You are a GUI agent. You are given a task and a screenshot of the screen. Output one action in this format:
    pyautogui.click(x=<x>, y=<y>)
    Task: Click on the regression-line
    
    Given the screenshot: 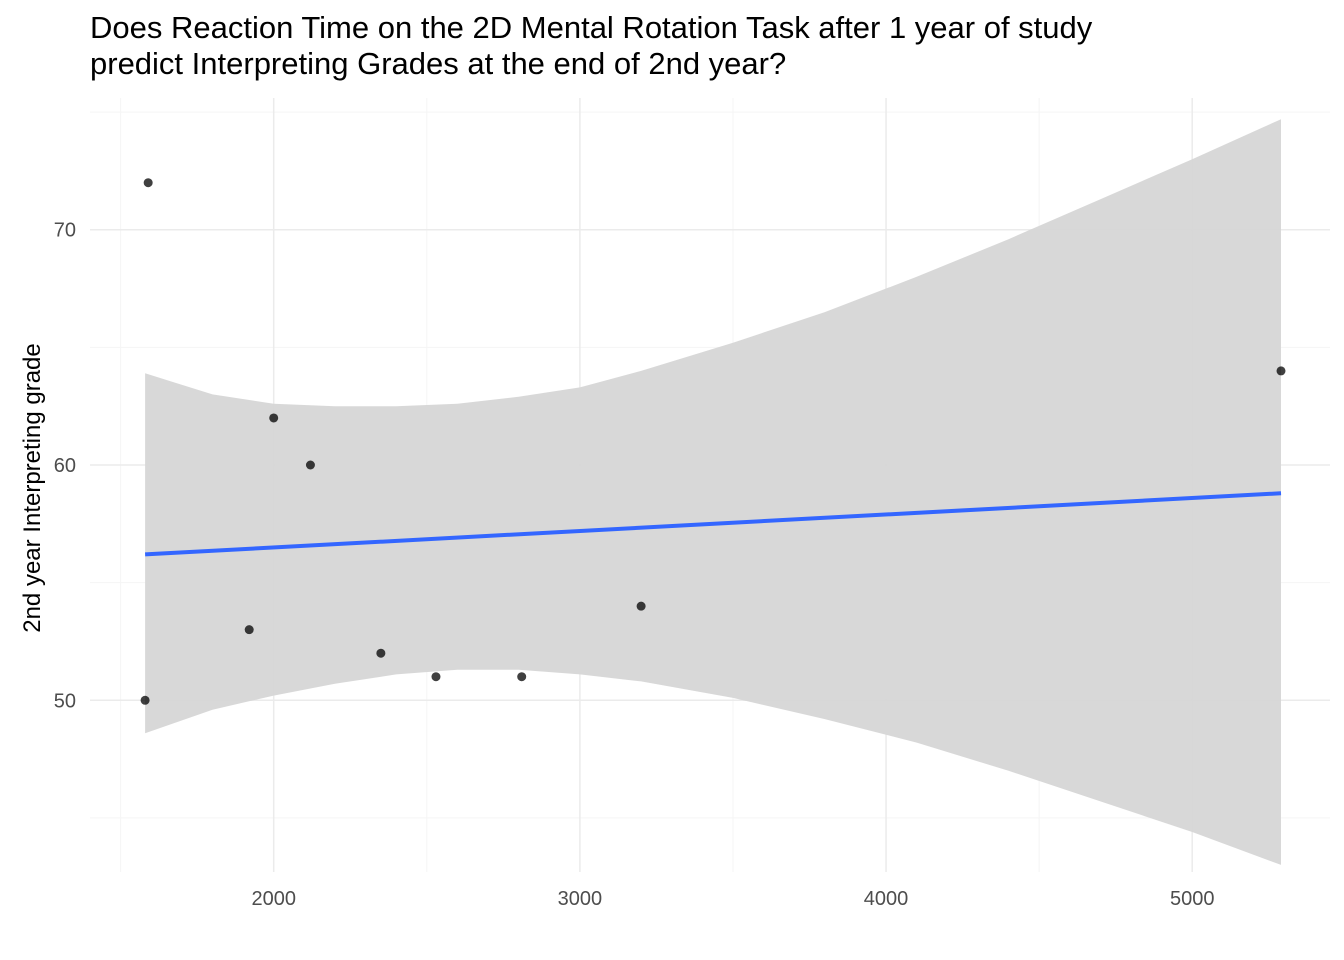 What is the action you would take?
    pyautogui.click(x=713, y=524)
    